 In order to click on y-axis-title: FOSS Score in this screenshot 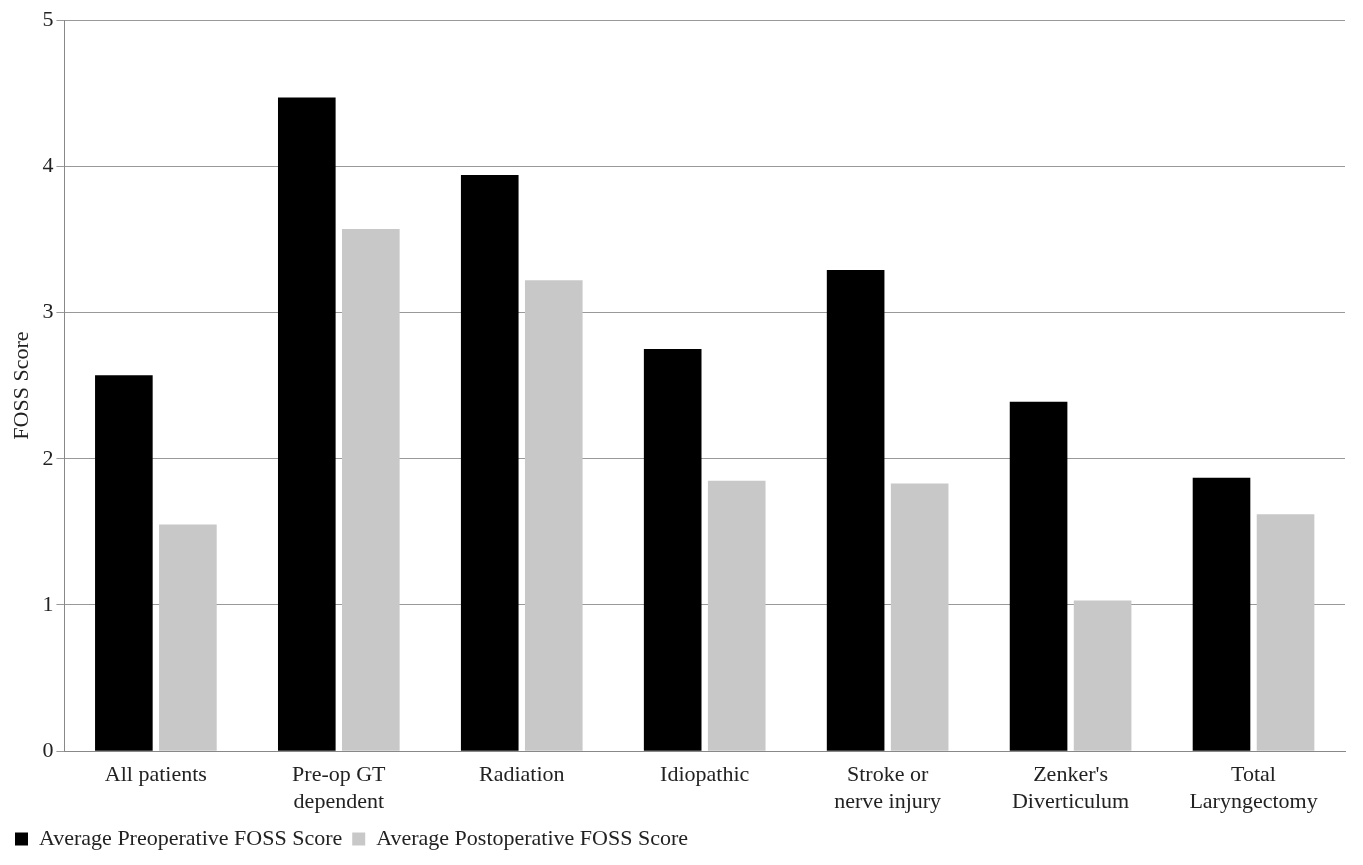, I will do `click(20, 385)`.